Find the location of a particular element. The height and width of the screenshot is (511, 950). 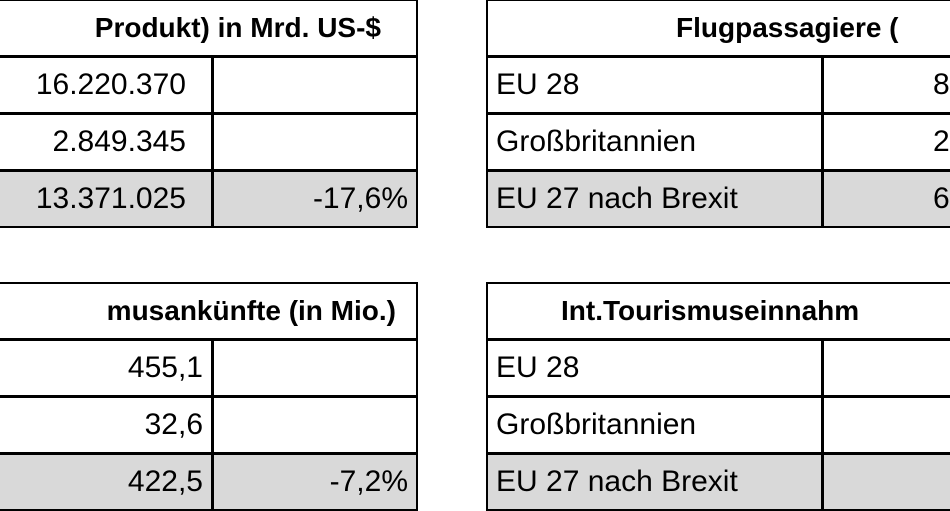

table-cell: 32,6 is located at coordinates (106, 425).